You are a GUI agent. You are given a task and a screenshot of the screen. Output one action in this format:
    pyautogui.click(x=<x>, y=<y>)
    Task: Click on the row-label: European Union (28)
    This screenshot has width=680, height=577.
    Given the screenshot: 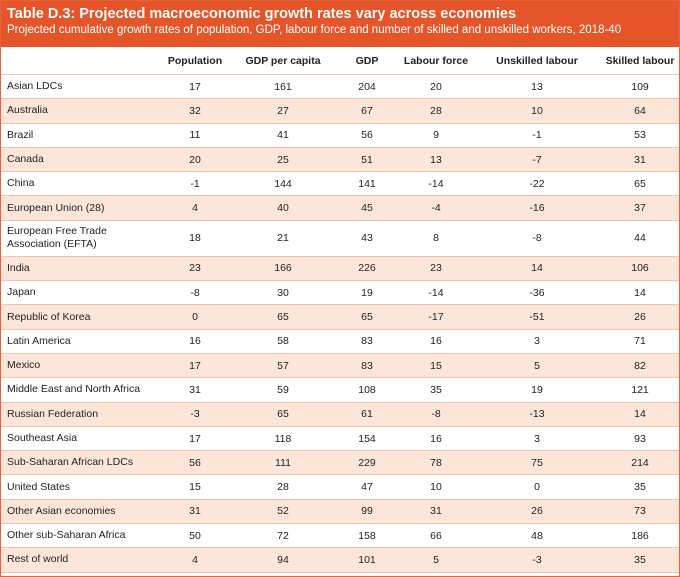 What is the action you would take?
    pyautogui.click(x=80, y=208)
    